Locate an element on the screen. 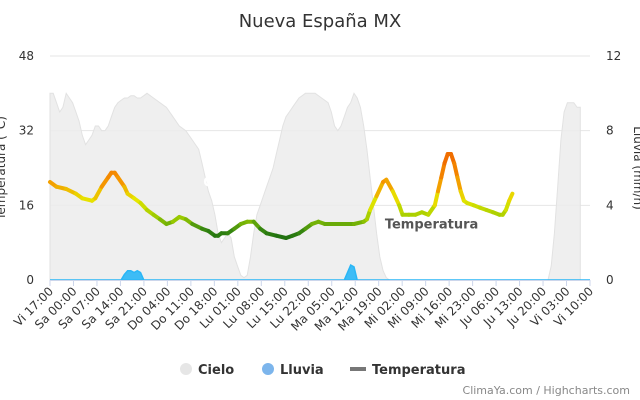  series-label-temperatura: Temperatura is located at coordinates (431, 225).